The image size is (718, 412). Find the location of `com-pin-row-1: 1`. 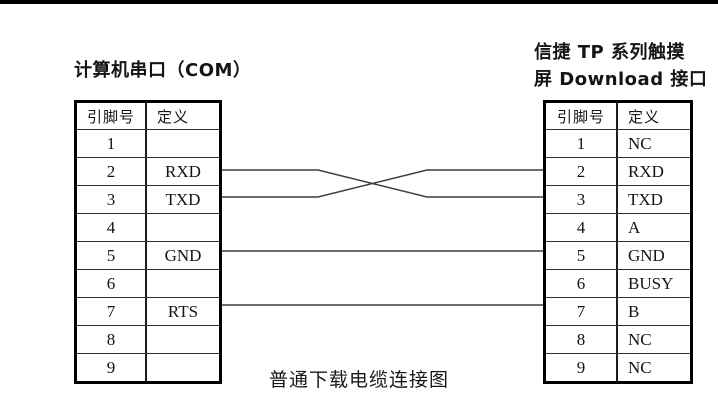

com-pin-row-1: 1 is located at coordinates (148, 143).